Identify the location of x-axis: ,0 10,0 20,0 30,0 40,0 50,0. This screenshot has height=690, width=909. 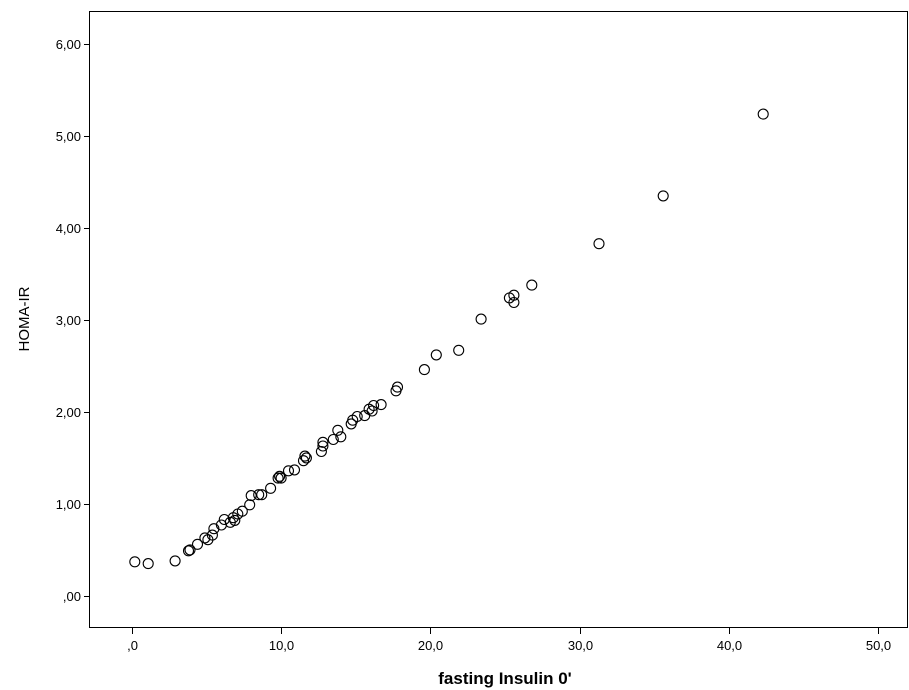
(509, 640).